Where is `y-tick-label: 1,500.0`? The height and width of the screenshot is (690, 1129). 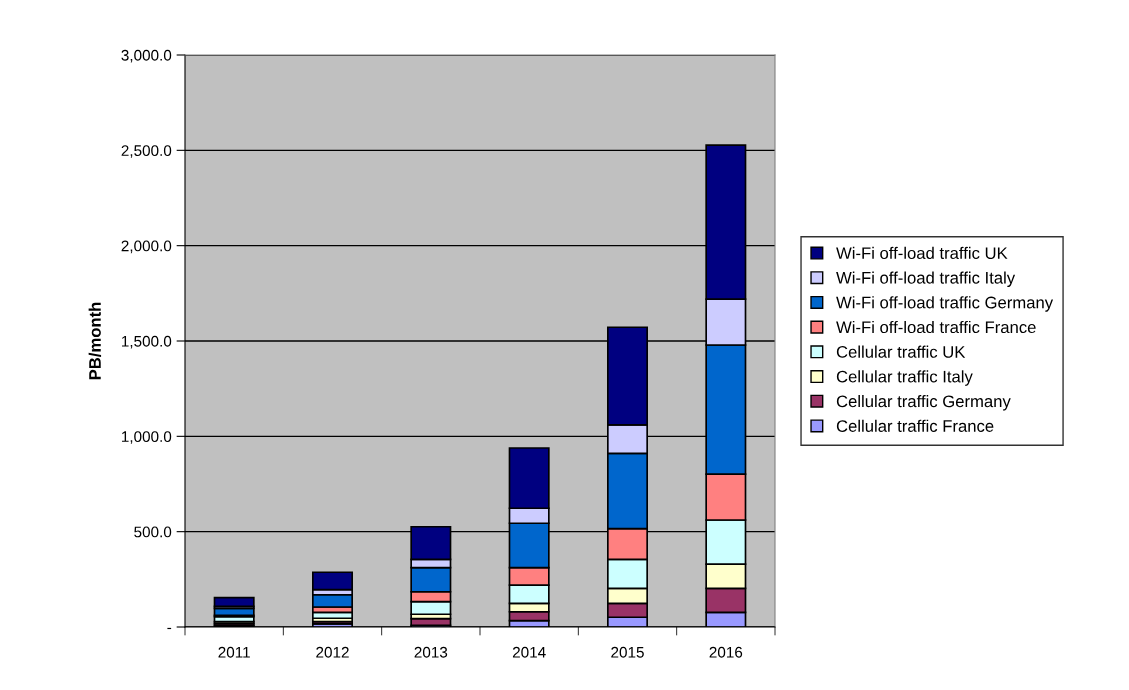
y-tick-label: 1,500.0 is located at coordinates (147, 342).